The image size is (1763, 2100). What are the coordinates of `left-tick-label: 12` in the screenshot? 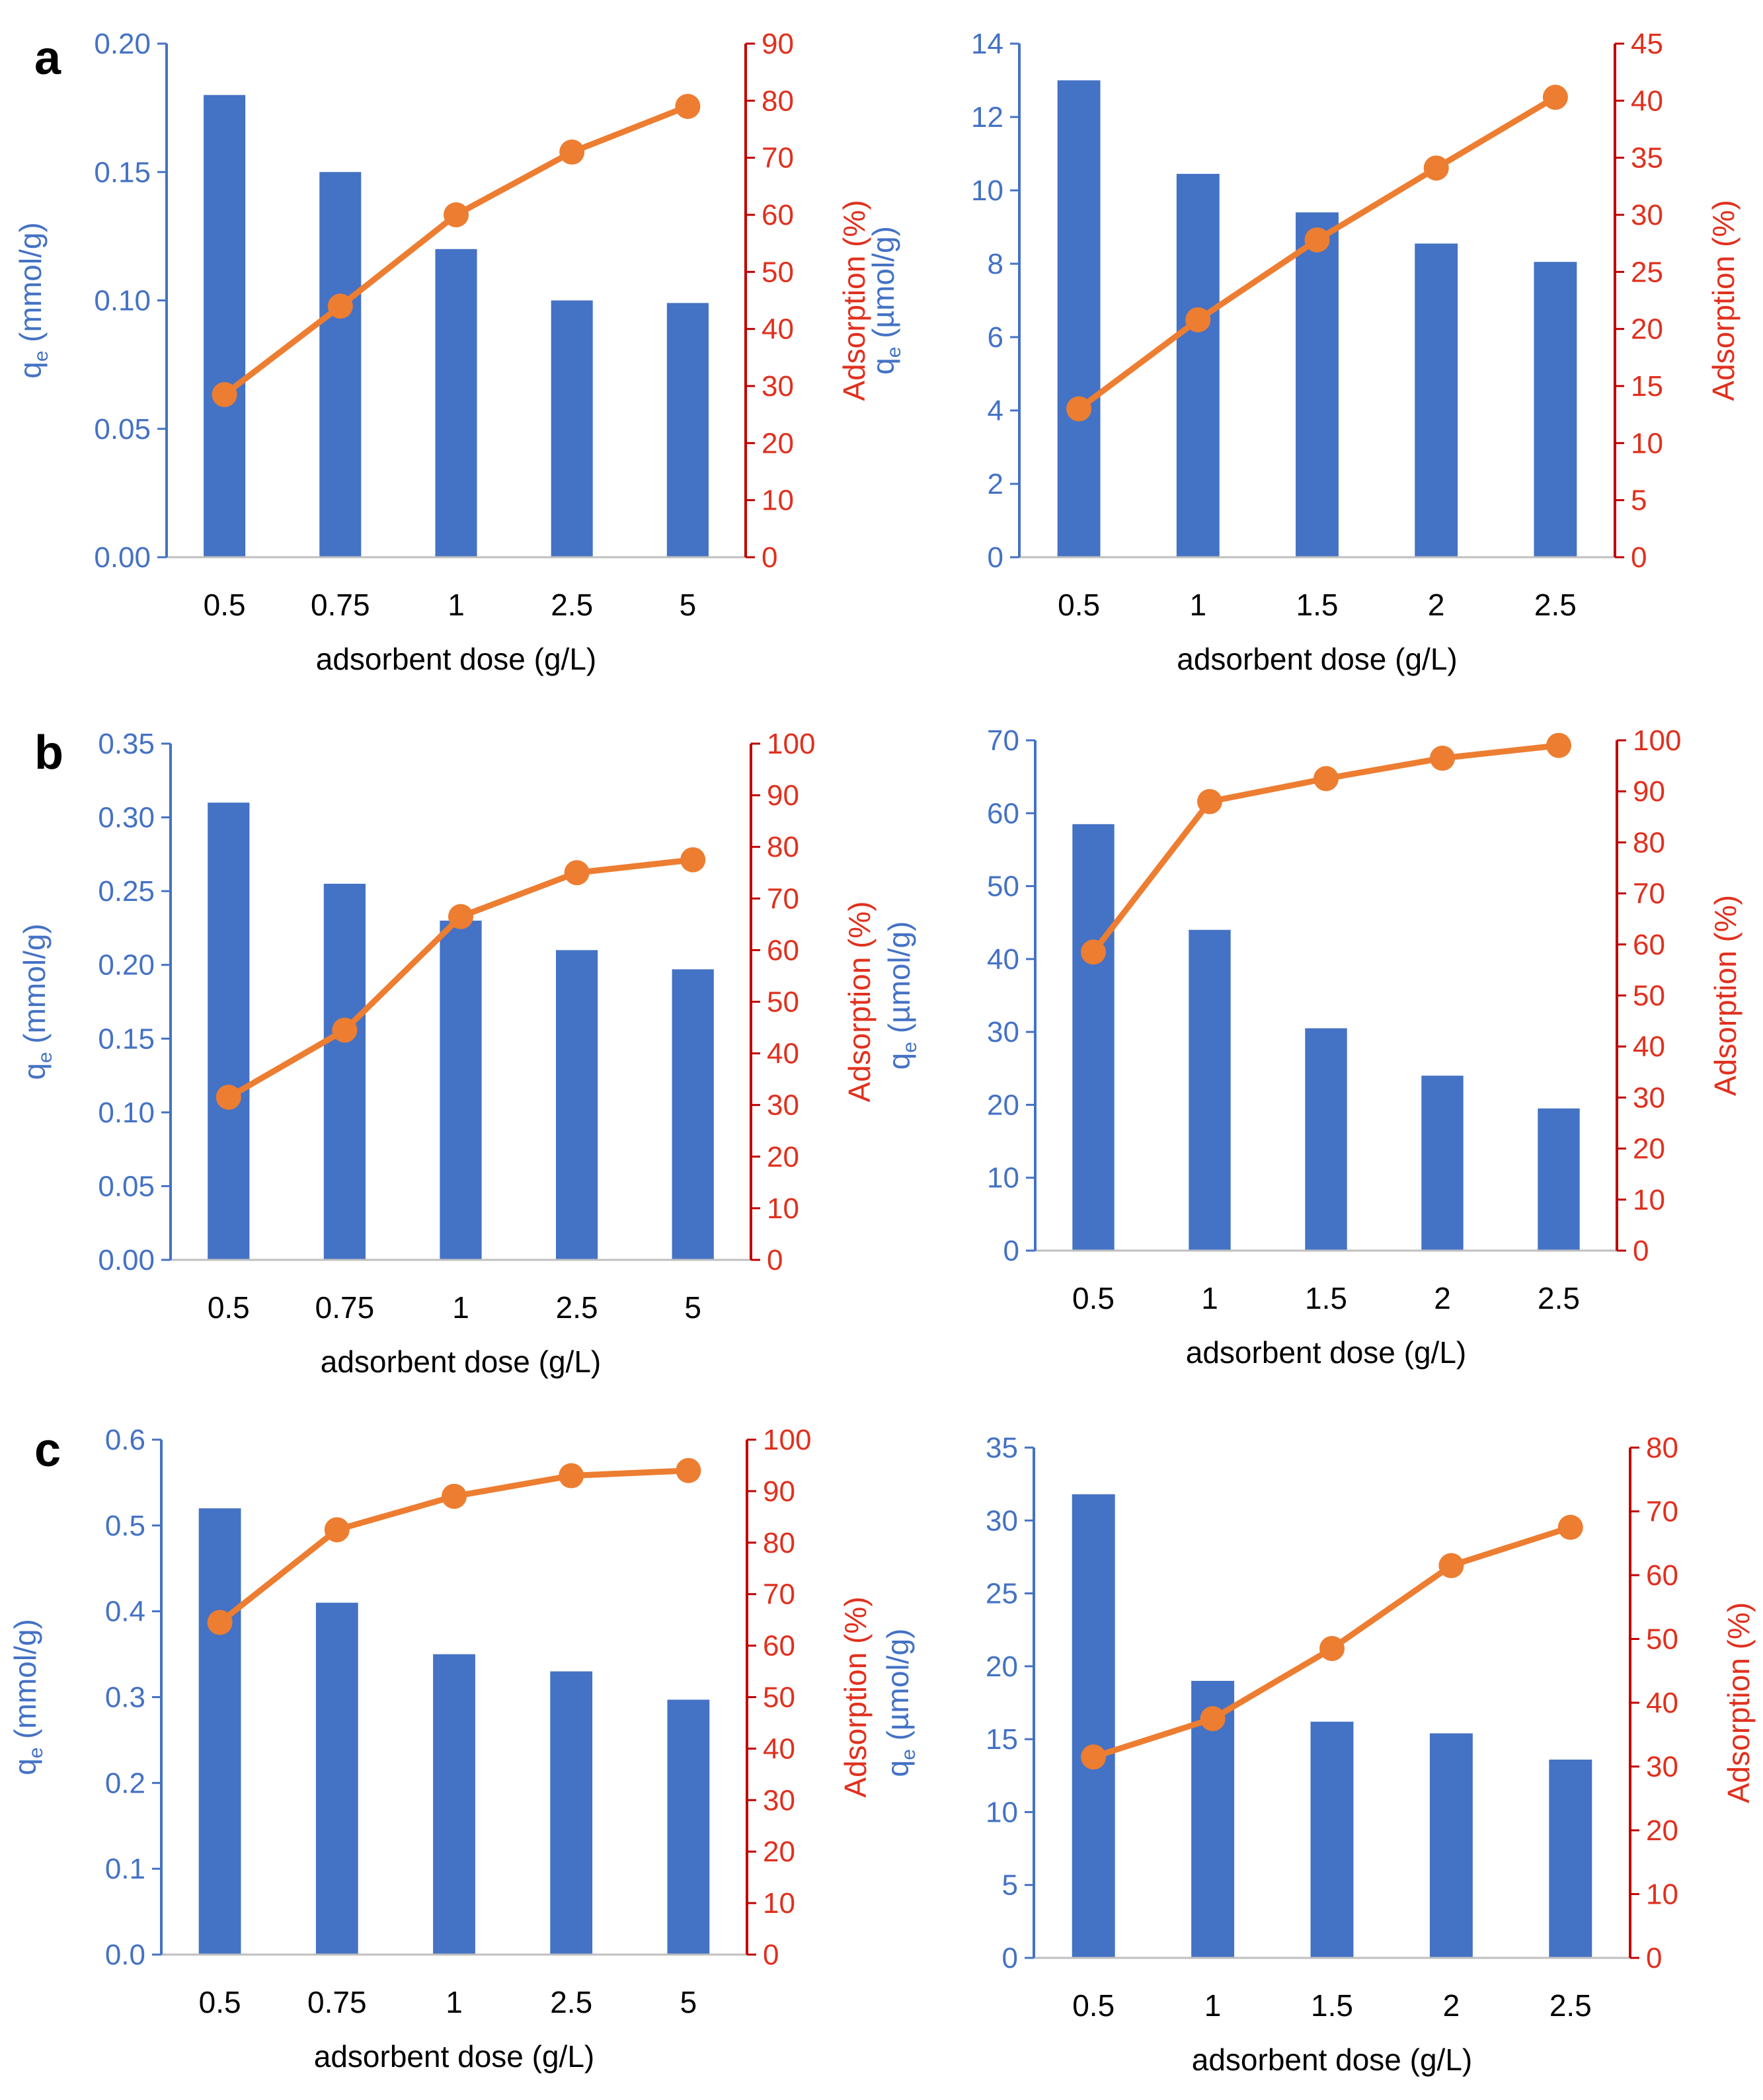 It's located at (987, 117).